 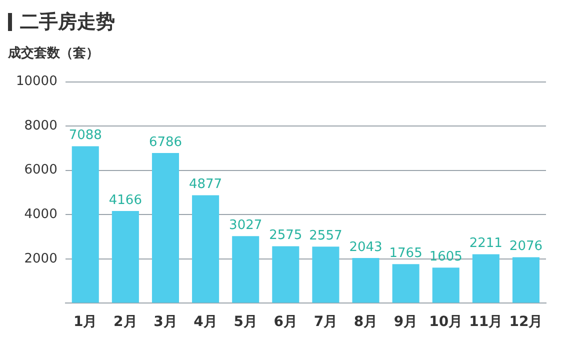 I want to click on data-label: 2076, so click(x=526, y=246).